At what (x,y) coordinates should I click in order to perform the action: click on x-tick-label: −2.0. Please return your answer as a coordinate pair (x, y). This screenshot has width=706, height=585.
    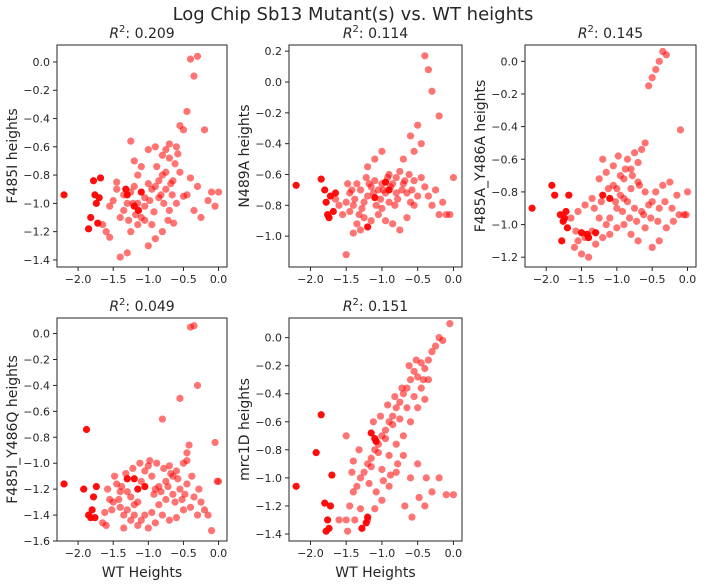
    Looking at the image, I should click on (78, 553).